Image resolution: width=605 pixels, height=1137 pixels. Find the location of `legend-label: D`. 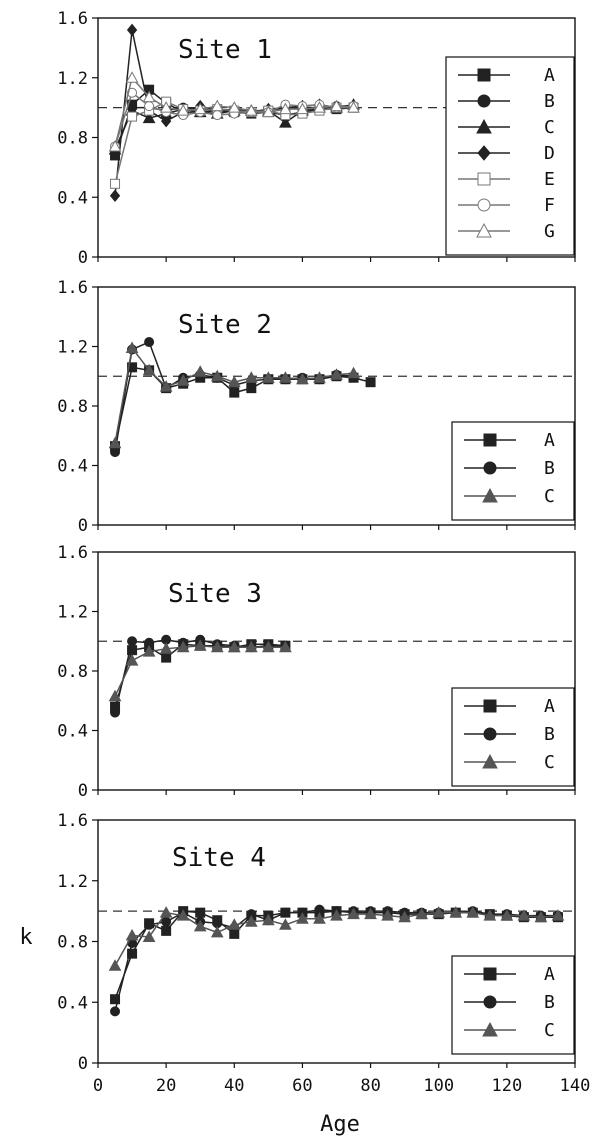

legend-label: D is located at coordinates (549, 153).